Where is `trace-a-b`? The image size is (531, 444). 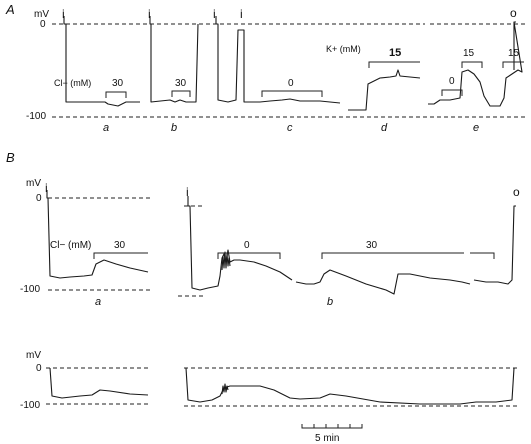
trace-a-b is located at coordinates (174, 59).